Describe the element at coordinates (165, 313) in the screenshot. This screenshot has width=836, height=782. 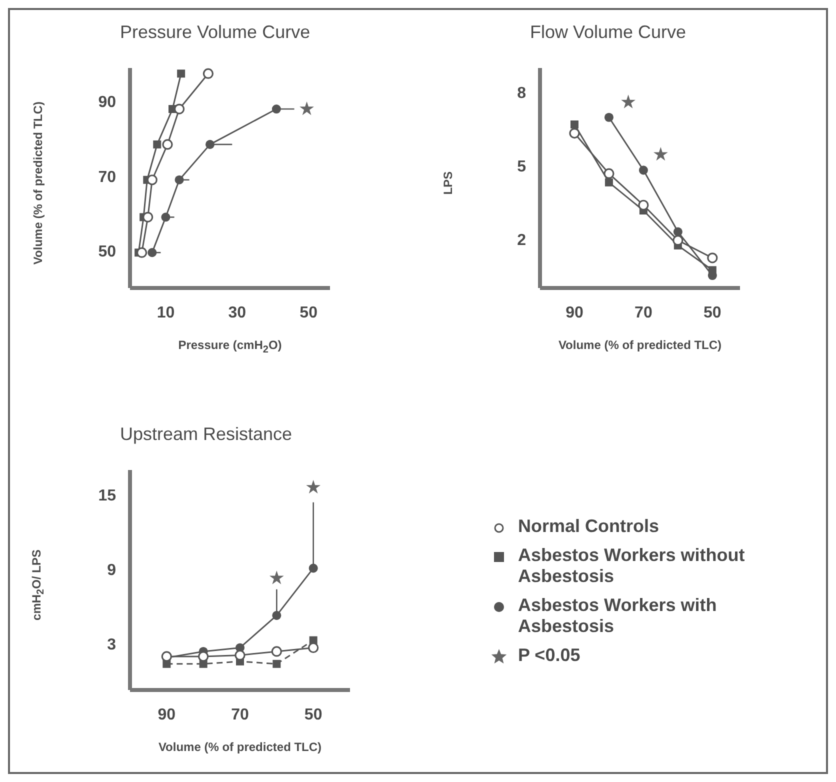
I see `x-tick-label: 10` at that location.